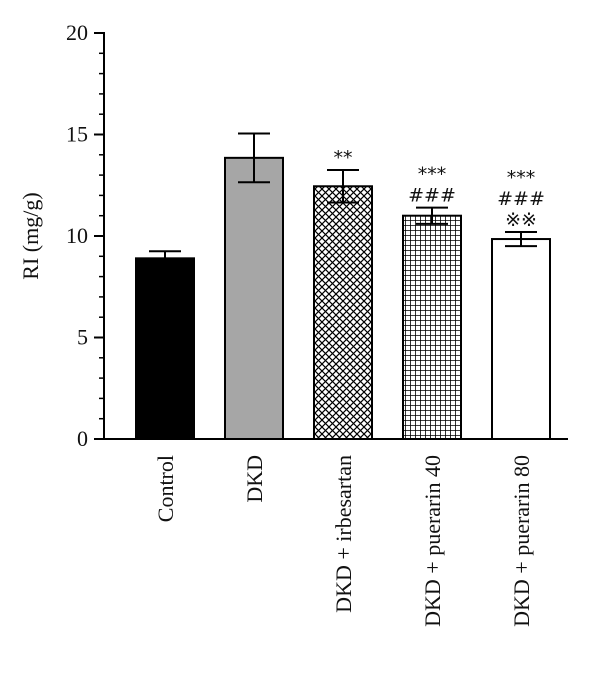  I want to click on significance-mark: **, so click(343, 158).